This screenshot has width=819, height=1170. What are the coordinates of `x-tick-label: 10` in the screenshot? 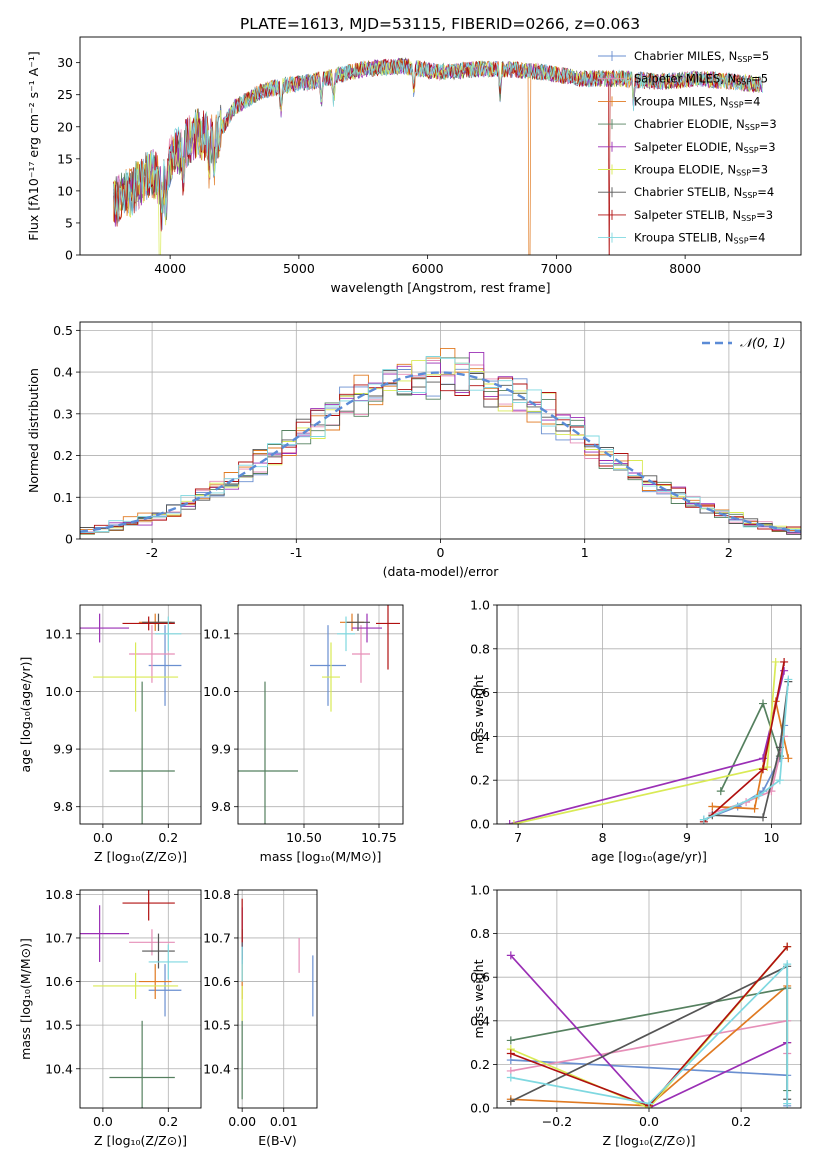 It's located at (771, 837).